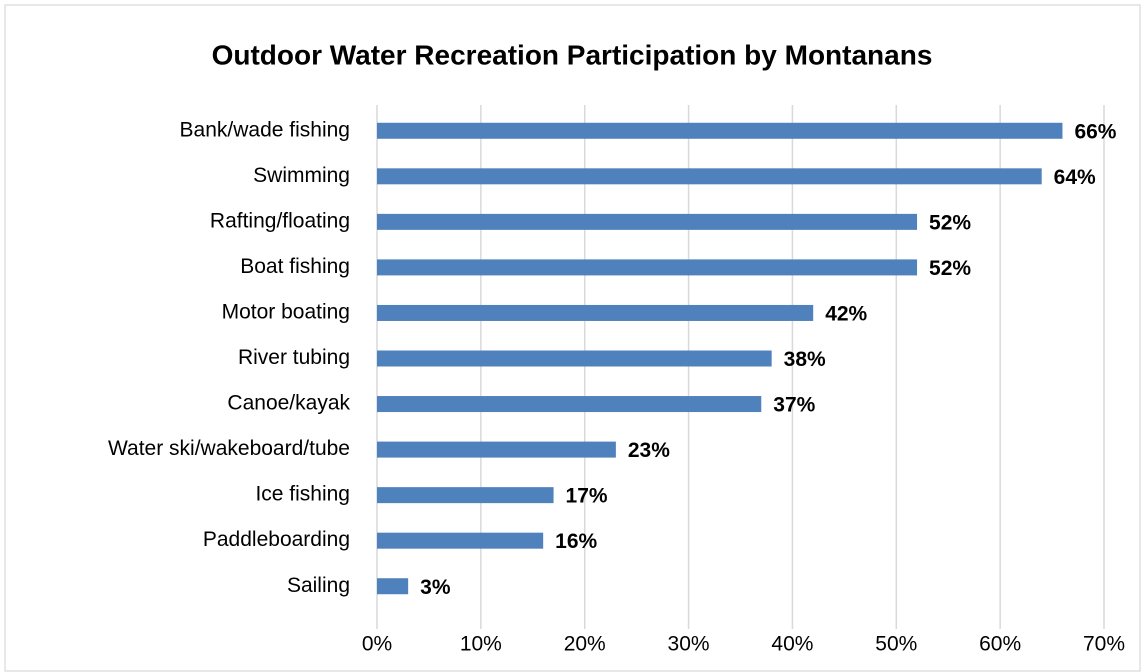  Describe the element at coordinates (295, 266) in the screenshot. I see `y-tick-label: Boat fishing` at that location.